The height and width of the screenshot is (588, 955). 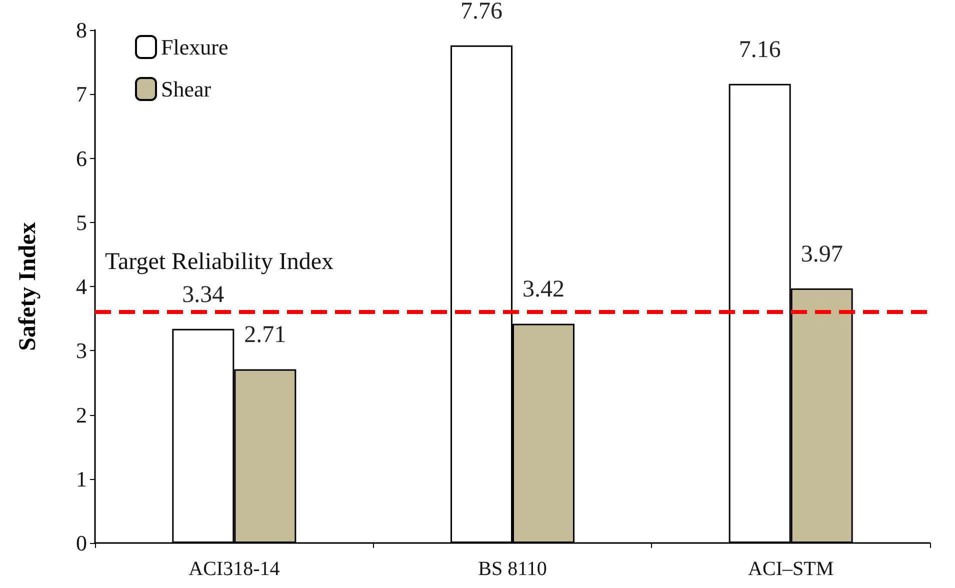 I want to click on y-tick-label: 1, so click(x=81, y=479).